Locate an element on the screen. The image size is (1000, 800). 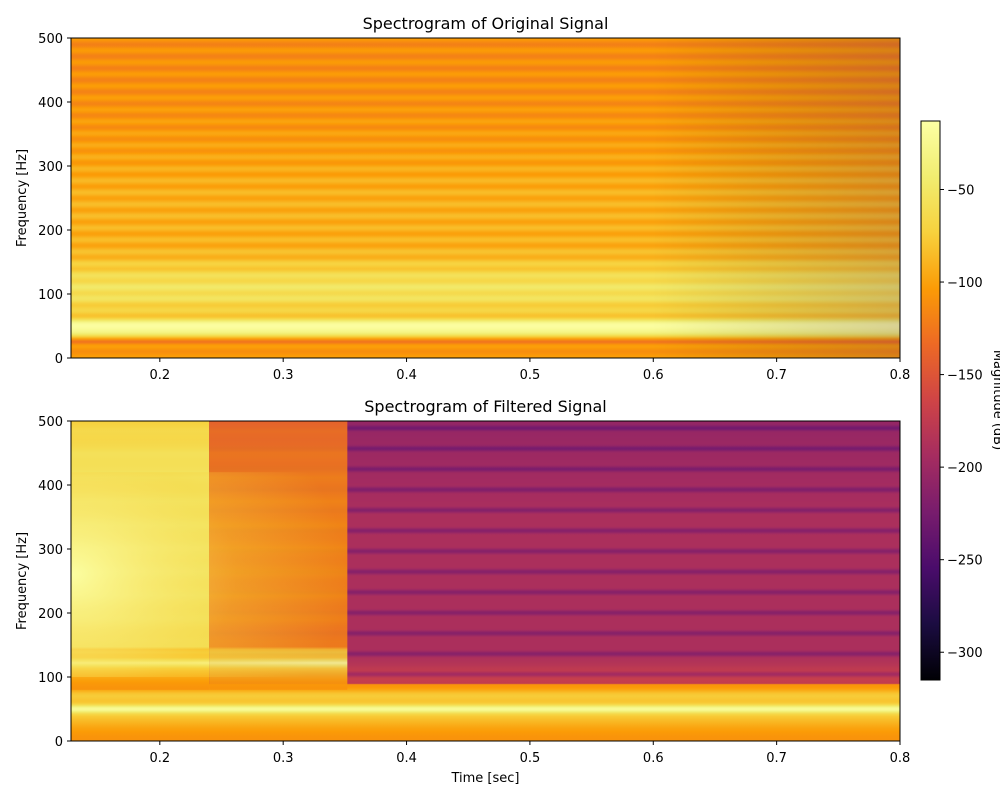
heatmap-transient-peak is located at coordinates (209, 574).